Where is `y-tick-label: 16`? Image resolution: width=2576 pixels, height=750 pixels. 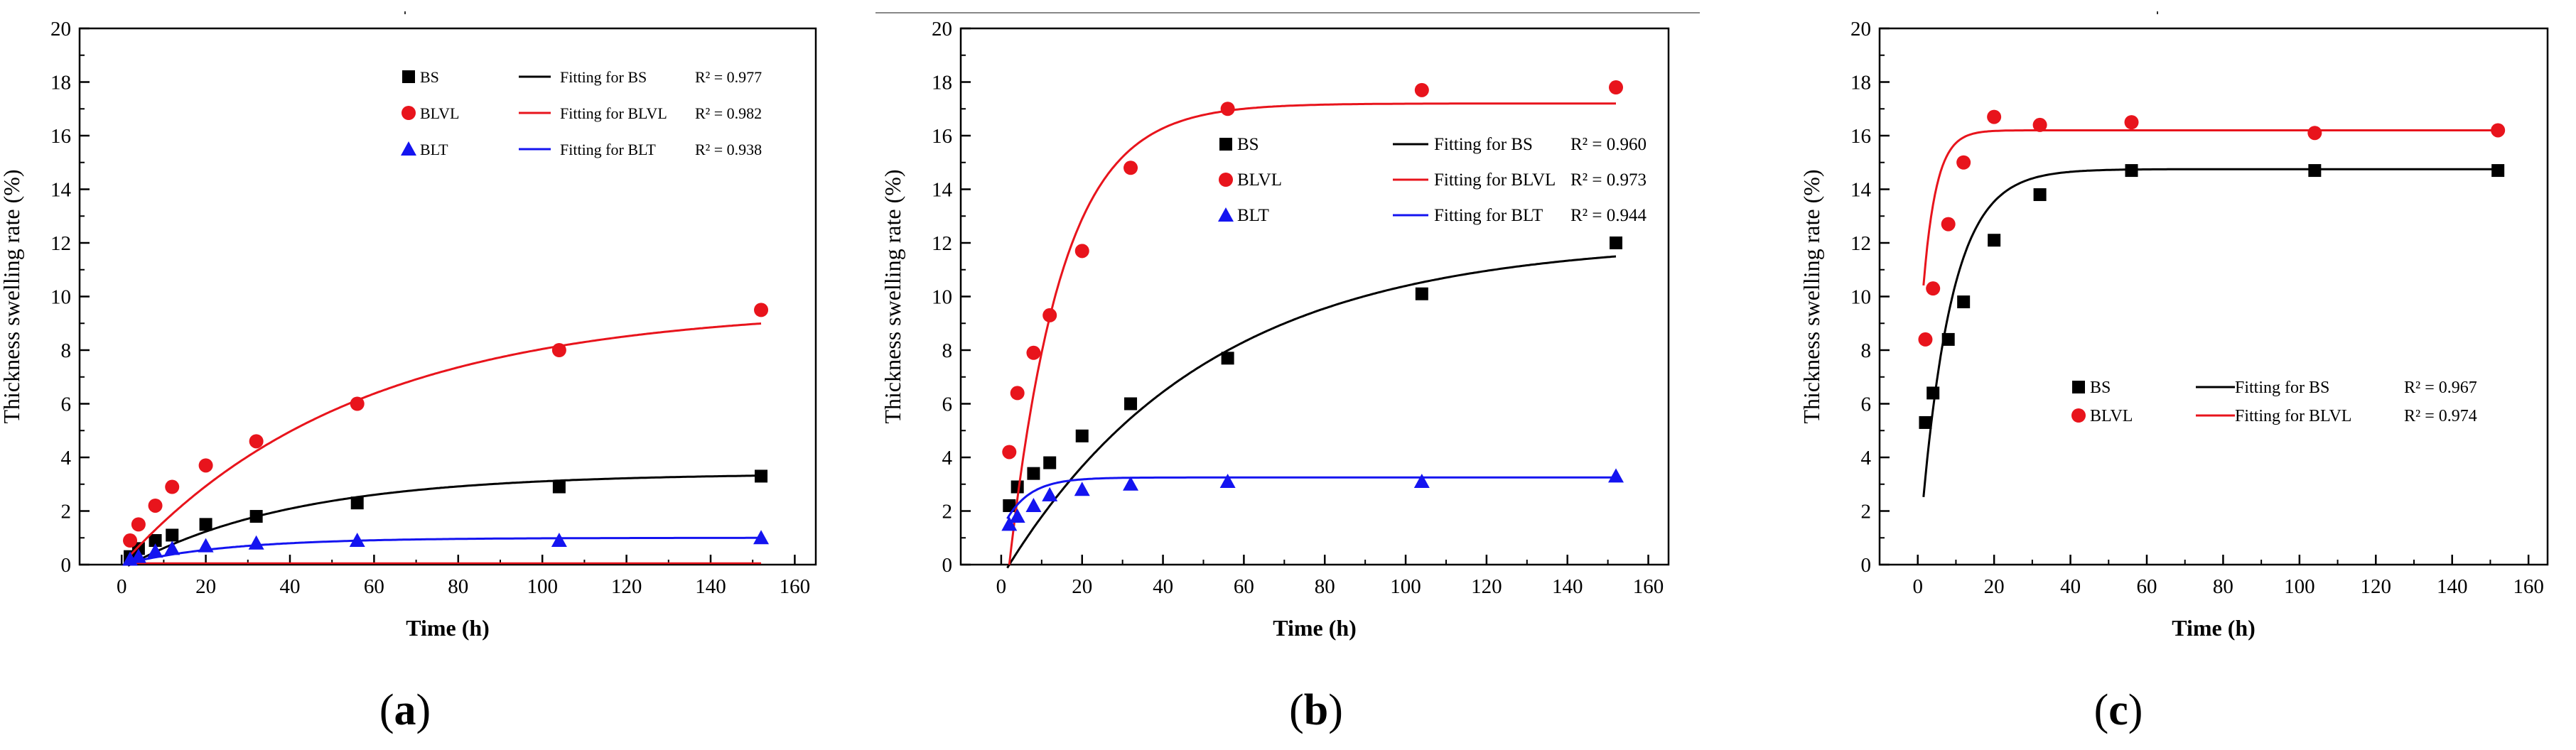 y-tick-label: 16 is located at coordinates (60, 136).